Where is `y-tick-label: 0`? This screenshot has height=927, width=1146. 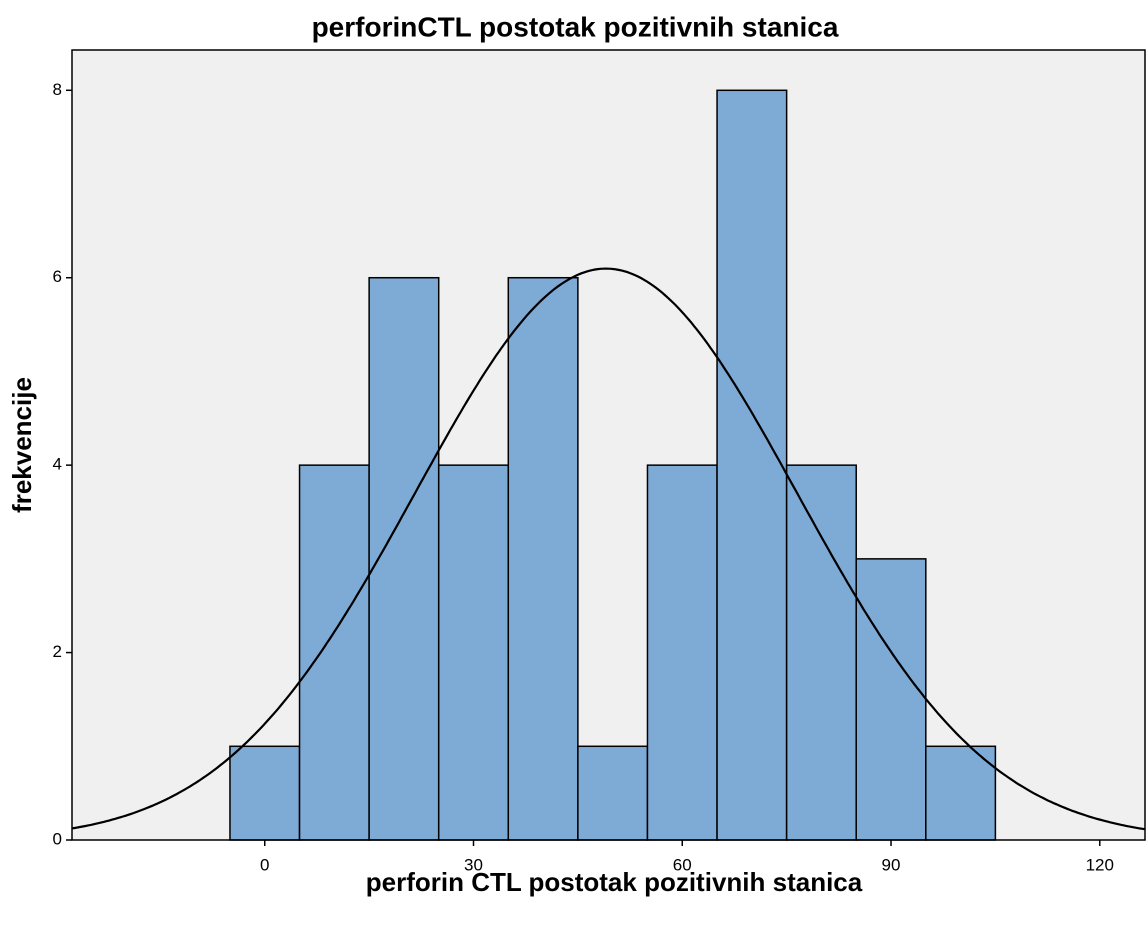 y-tick-label: 0 is located at coordinates (57, 838).